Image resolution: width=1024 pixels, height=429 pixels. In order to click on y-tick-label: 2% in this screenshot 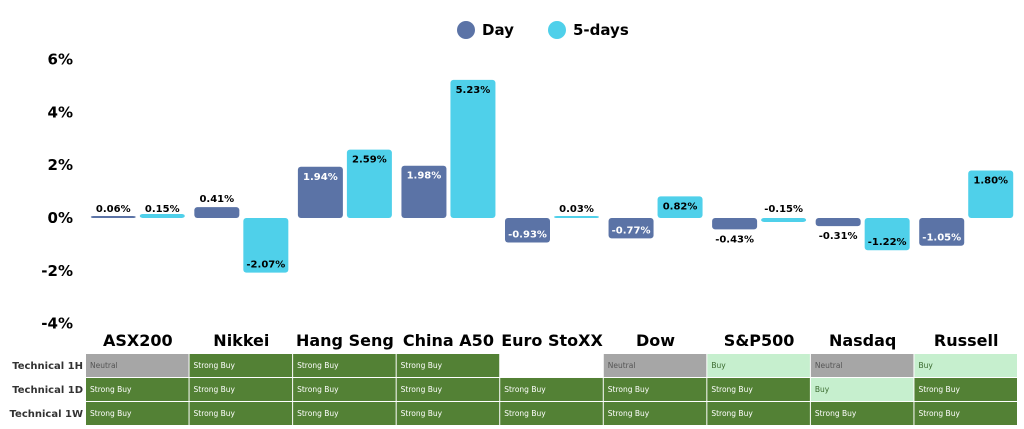, I will do `click(60, 165)`.